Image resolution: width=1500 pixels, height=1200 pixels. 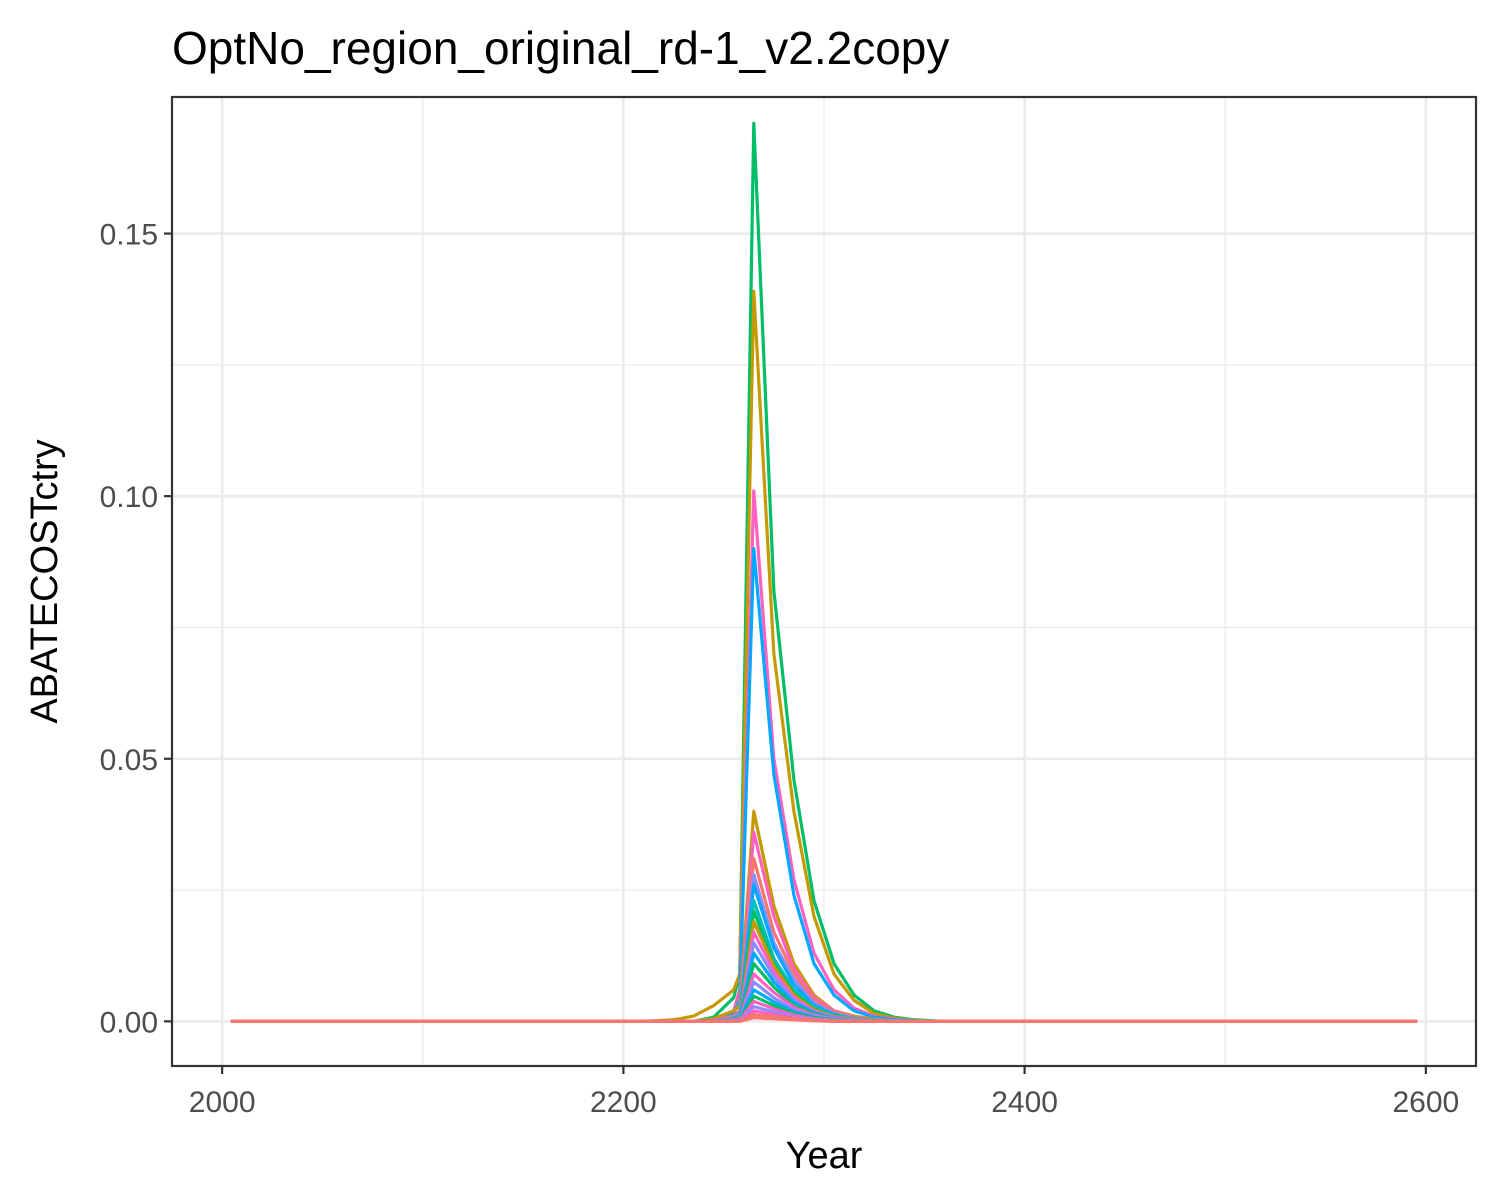 I want to click on y-tick-label: 0.00, so click(x=129, y=1022).